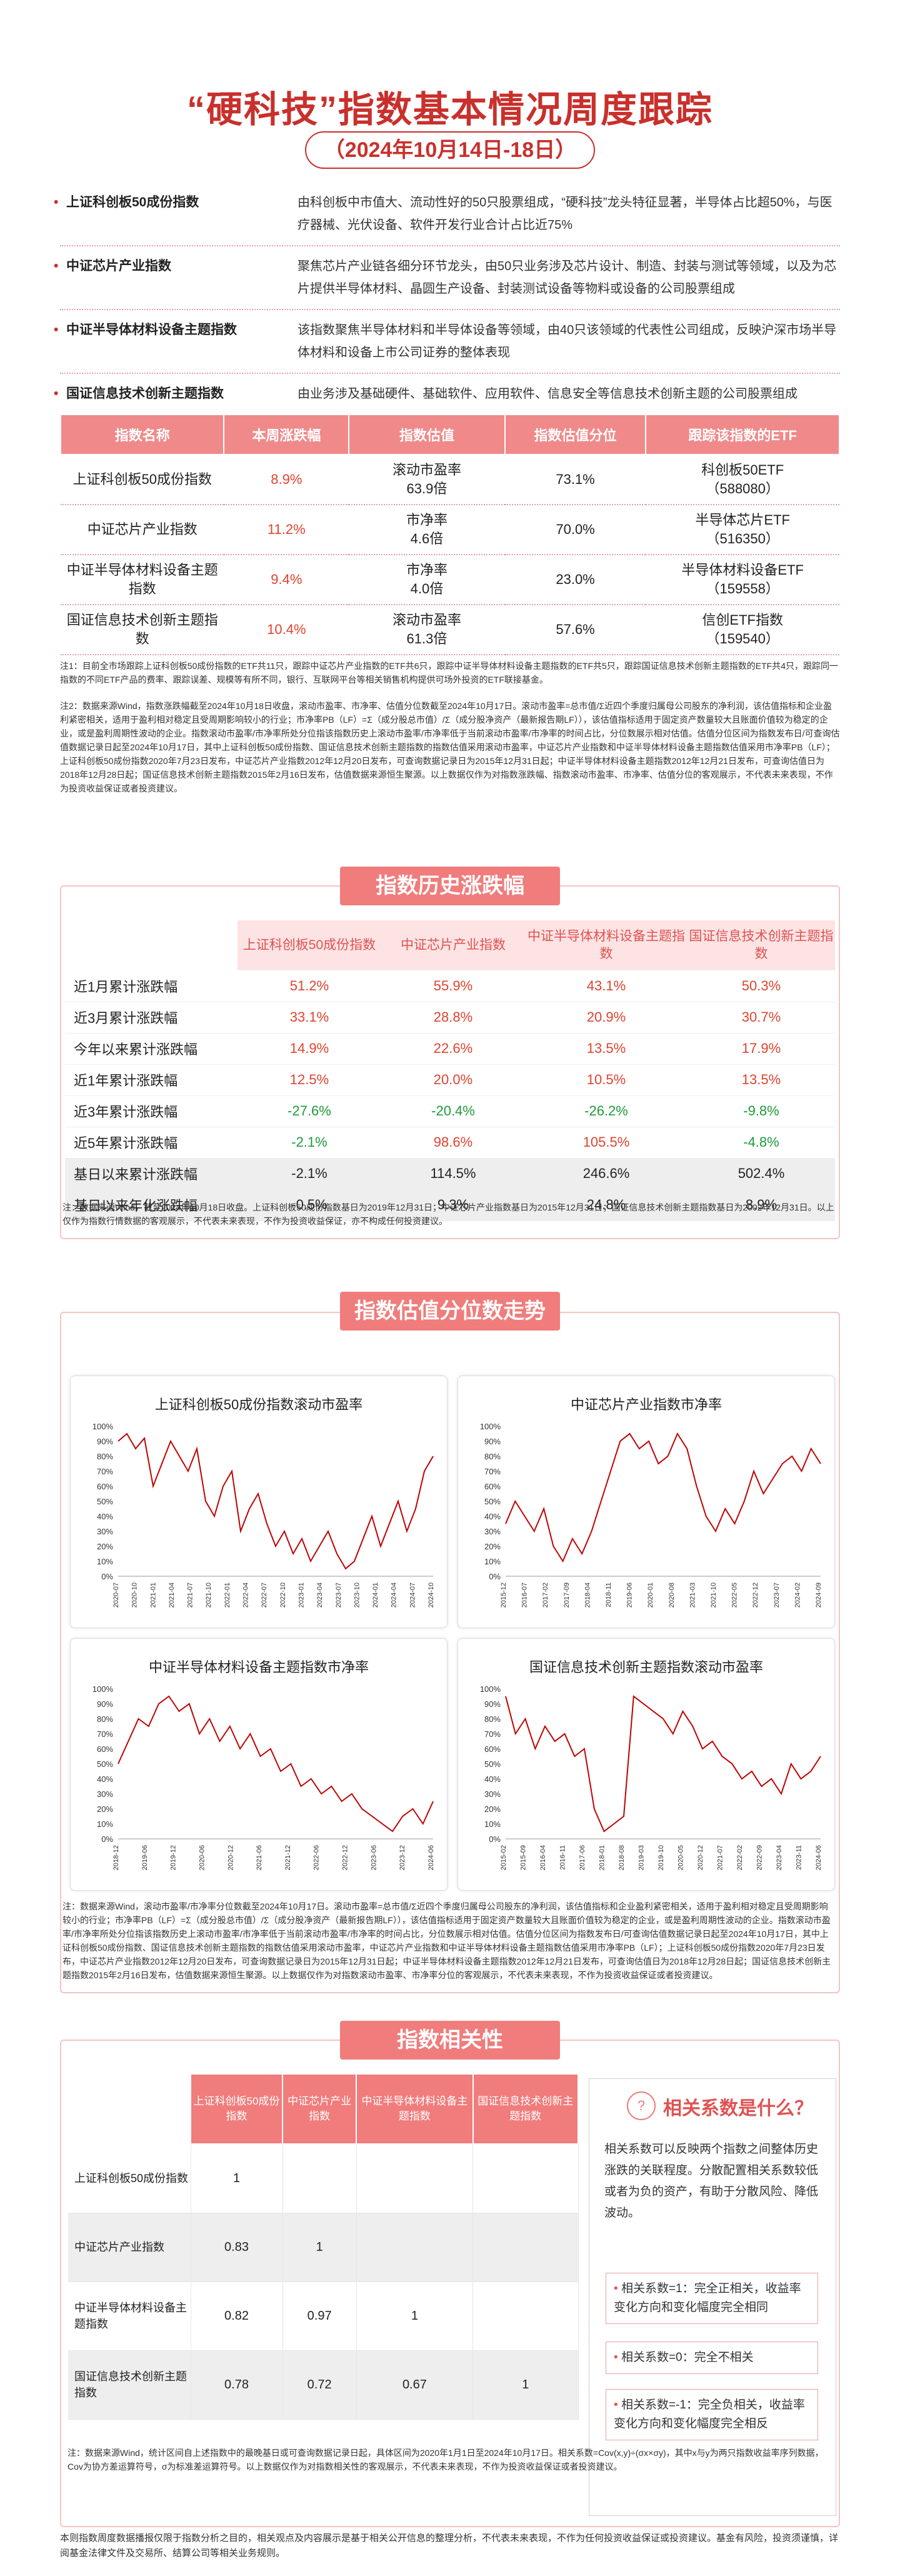  What do you see at coordinates (606, 1205) in the screenshot?
I see `return-cell: 24.8%` at bounding box center [606, 1205].